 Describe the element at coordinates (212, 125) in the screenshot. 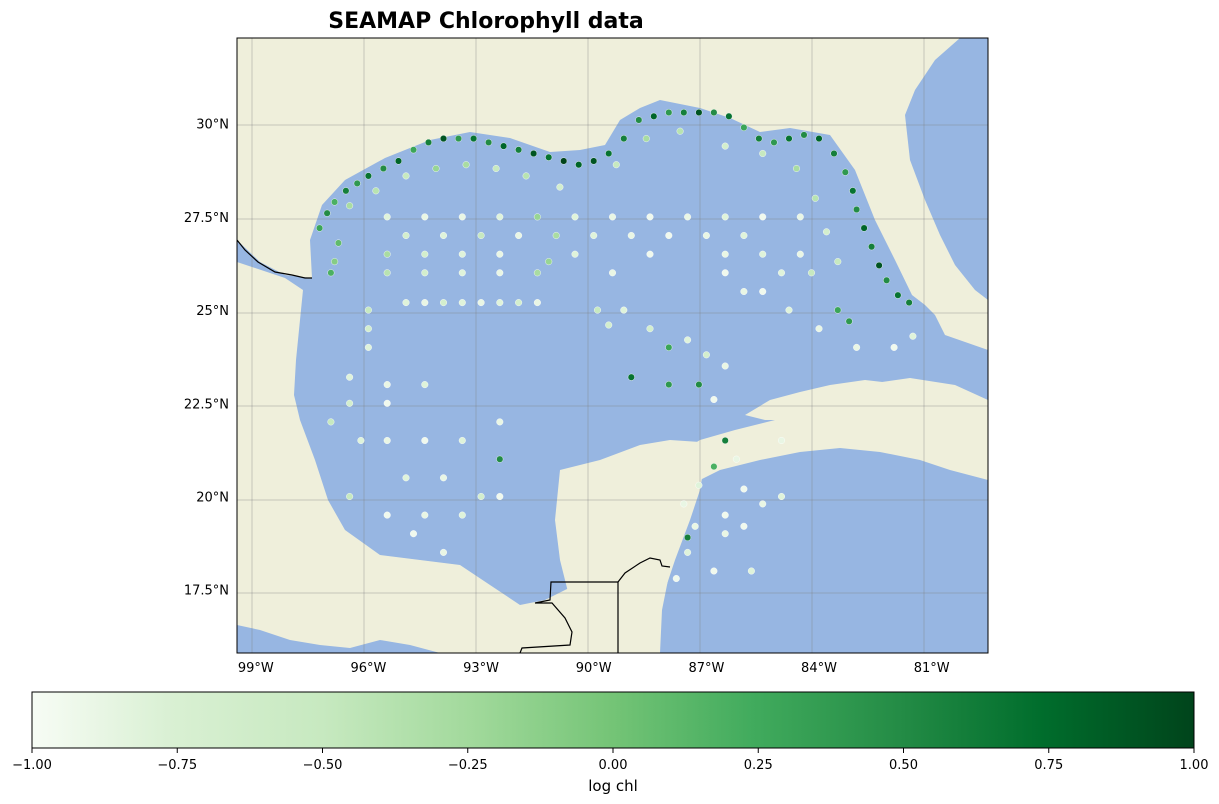

I see `latitude-tick-label: 30°N` at that location.